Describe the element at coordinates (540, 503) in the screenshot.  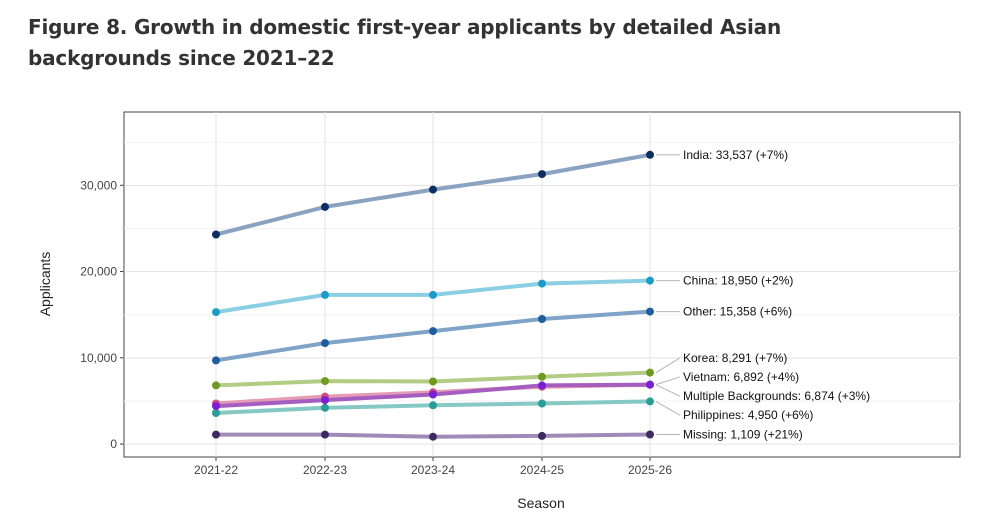
I see `x-axis-title: Season` at that location.